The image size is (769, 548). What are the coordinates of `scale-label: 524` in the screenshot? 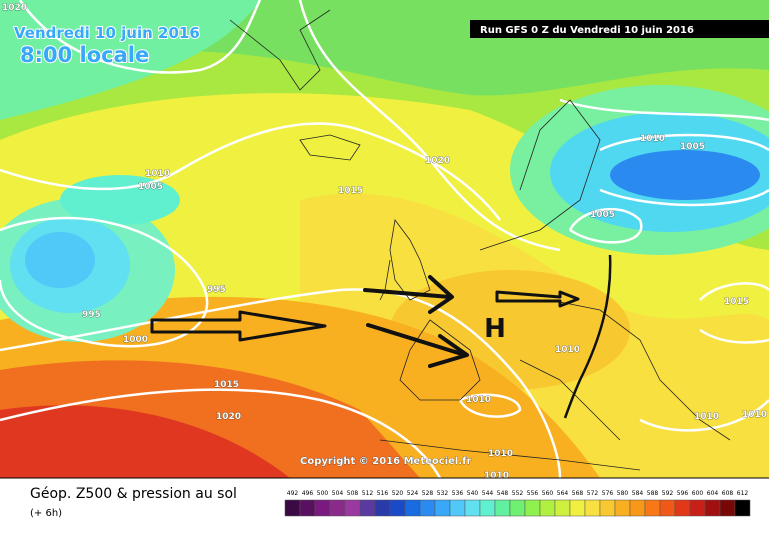 It's located at (413, 493).